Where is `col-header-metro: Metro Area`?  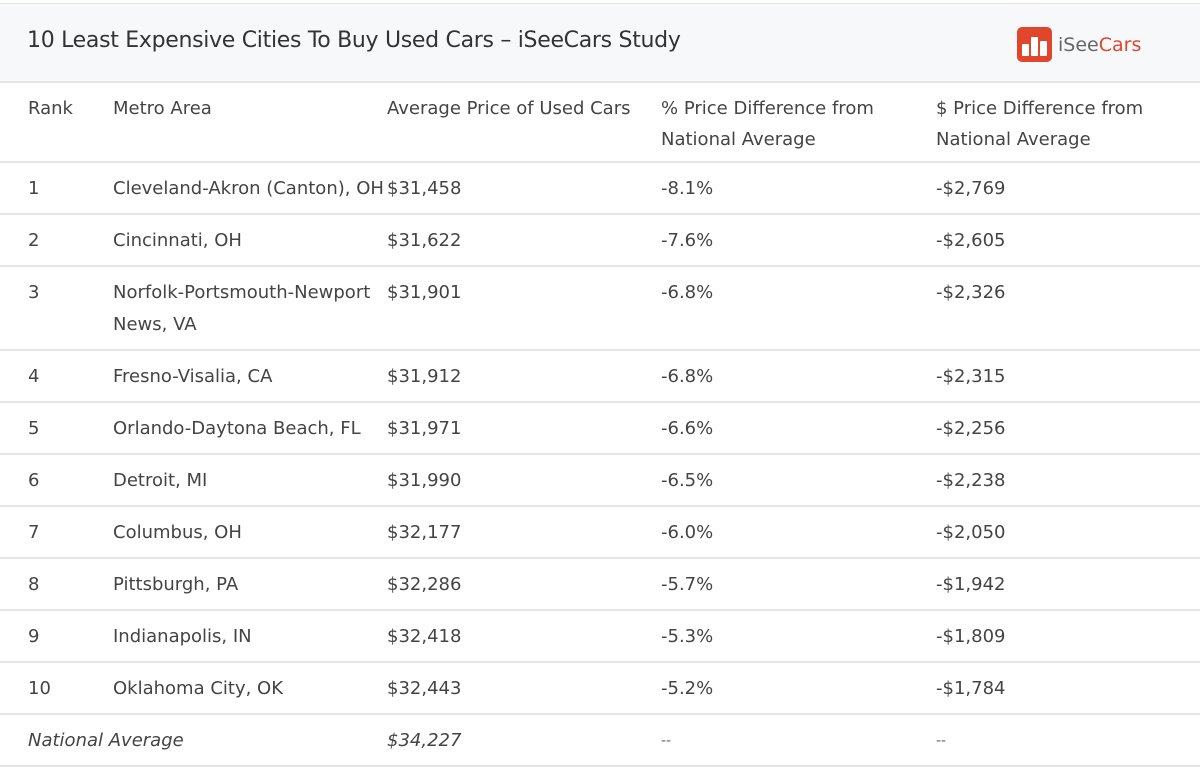 col-header-metro: Metro Area is located at coordinates (162, 108).